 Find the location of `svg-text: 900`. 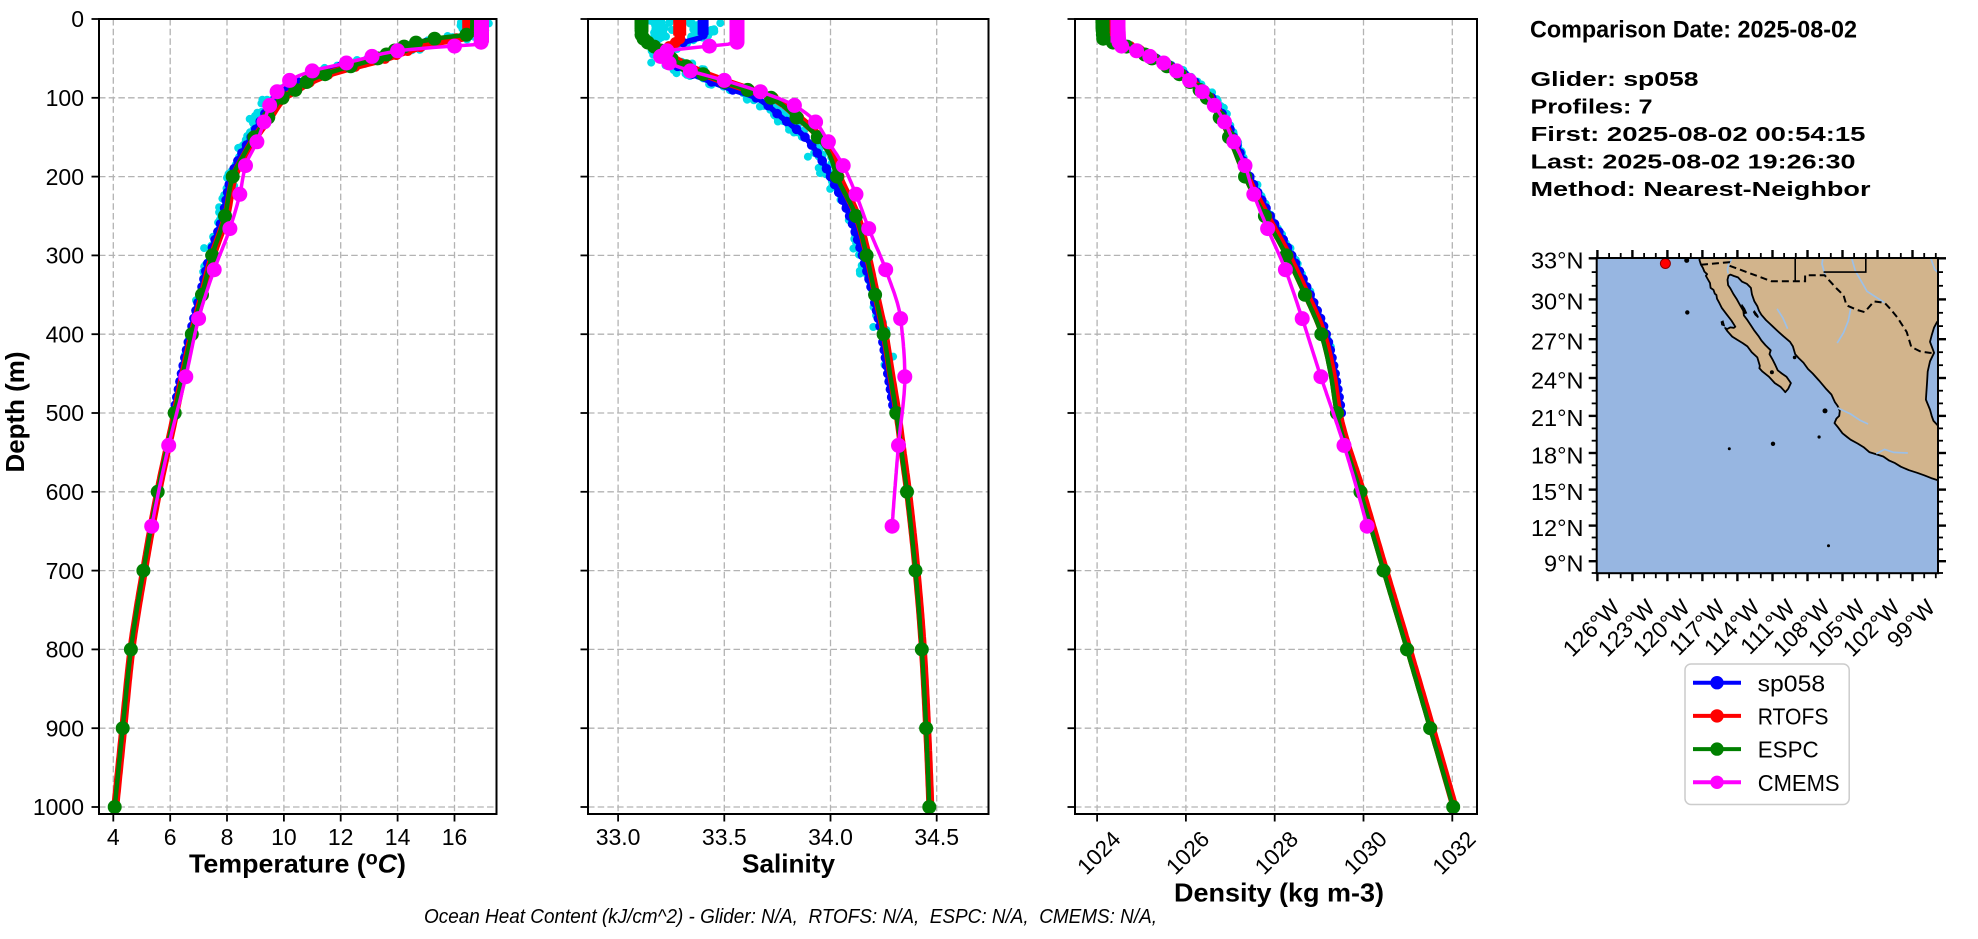

svg-text: 900 is located at coordinates (65, 728).